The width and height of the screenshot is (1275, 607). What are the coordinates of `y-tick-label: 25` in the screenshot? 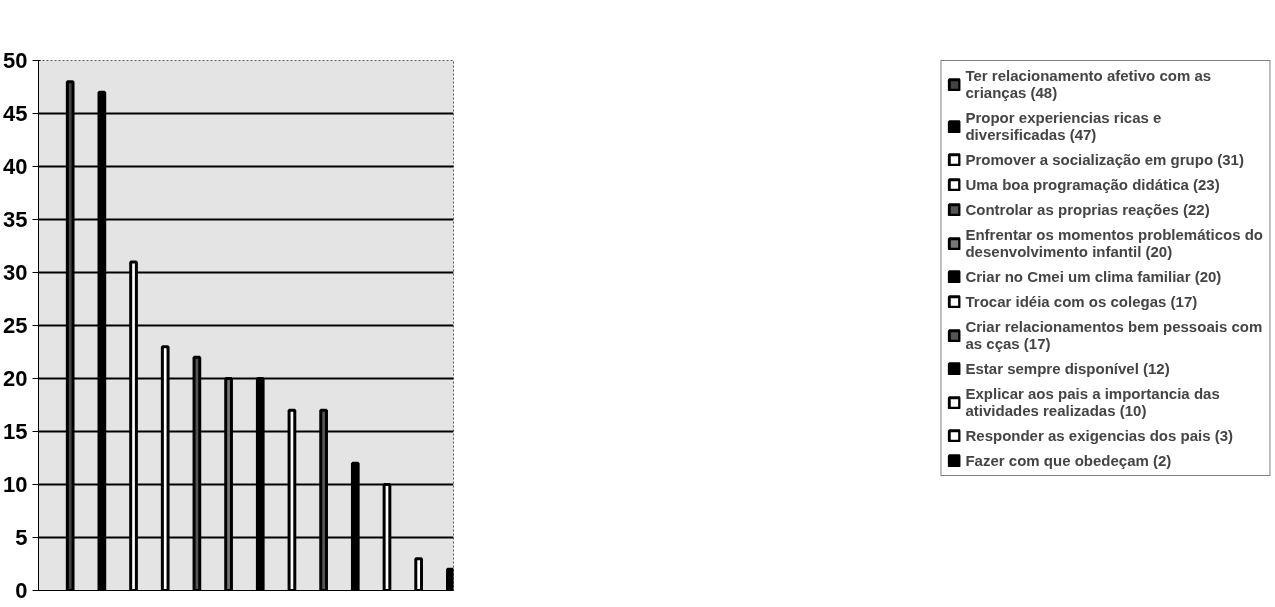 It's located at (15, 325).